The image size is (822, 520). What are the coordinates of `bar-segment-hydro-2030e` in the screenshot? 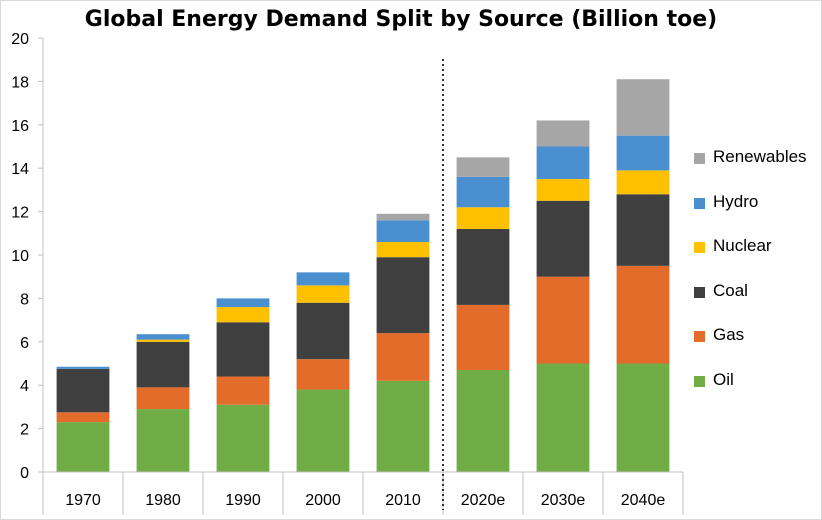 It's located at (563, 163).